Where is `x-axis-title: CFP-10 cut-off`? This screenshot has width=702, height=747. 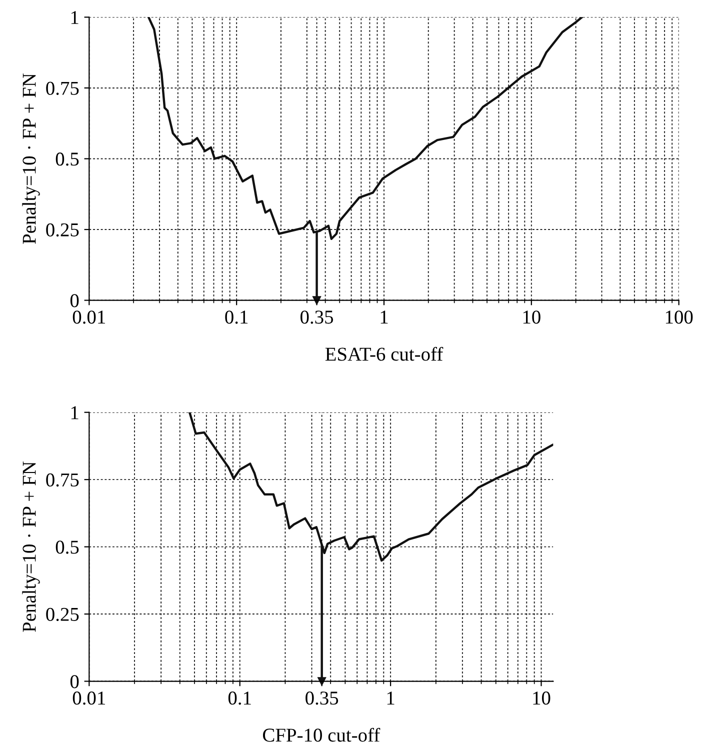
x-axis-title: CFP-10 cut-off is located at coordinates (321, 735).